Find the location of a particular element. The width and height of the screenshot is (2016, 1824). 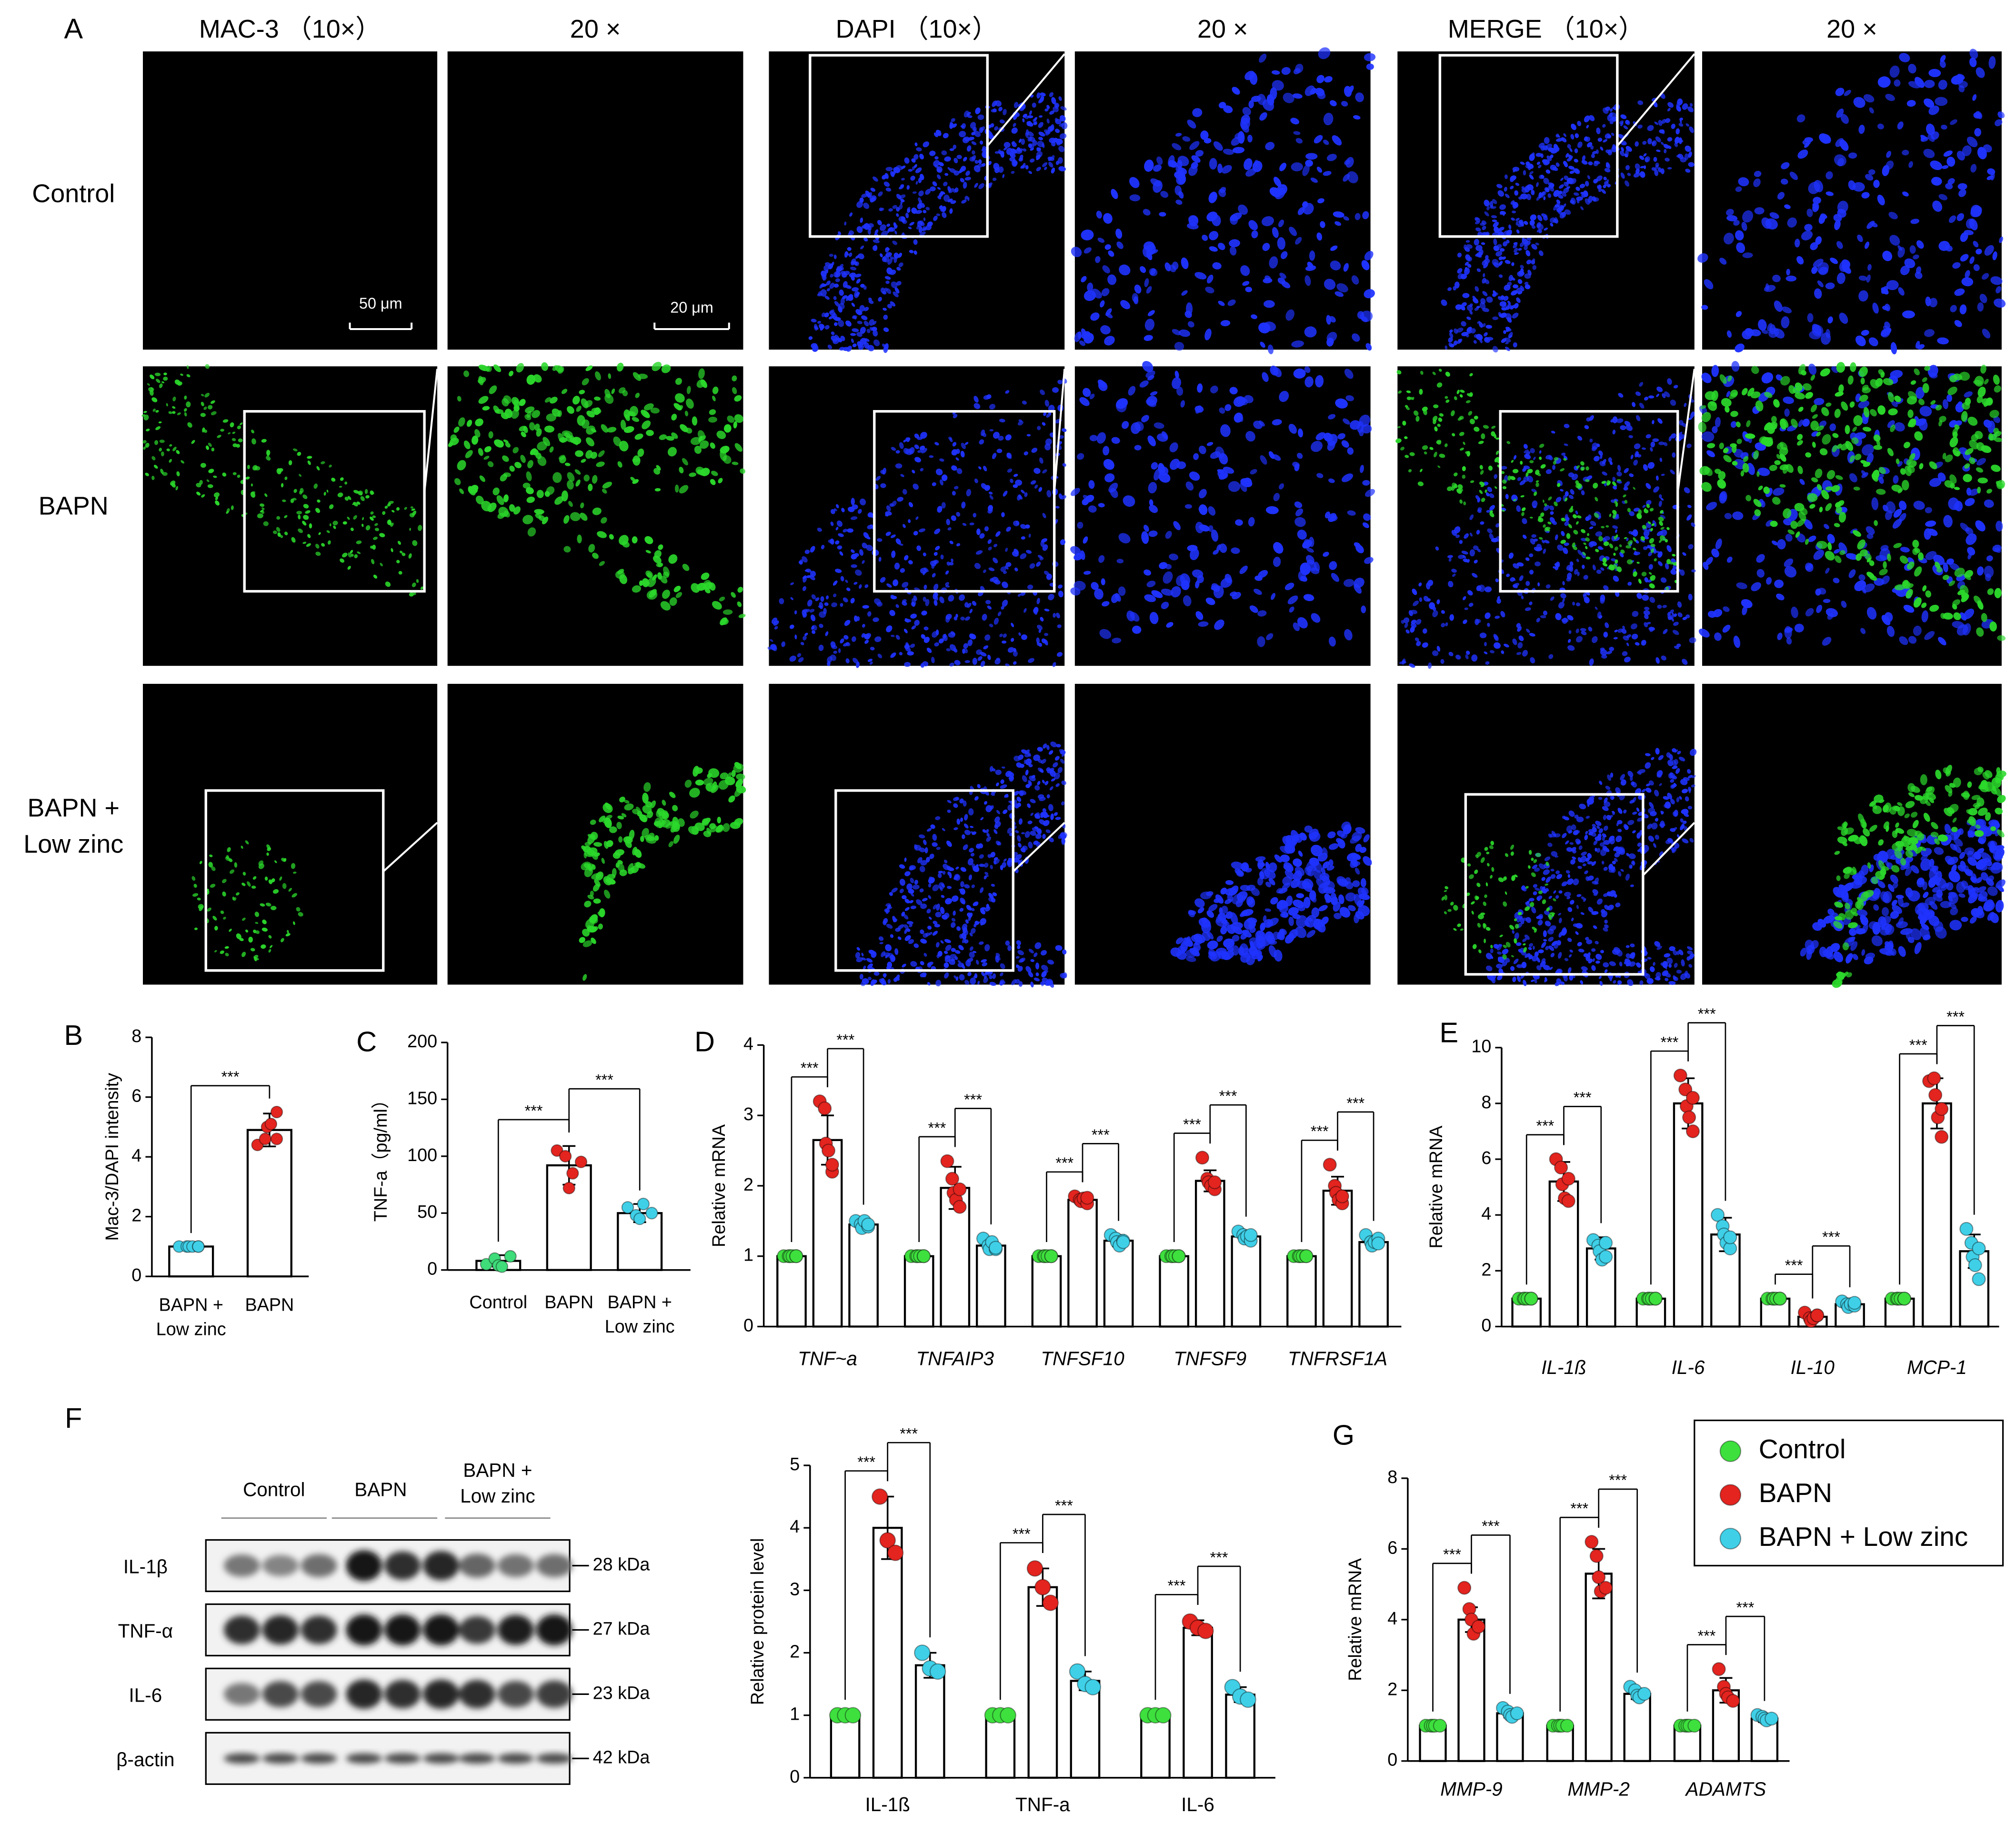

micrograph-cells is located at coordinates (938, 222).